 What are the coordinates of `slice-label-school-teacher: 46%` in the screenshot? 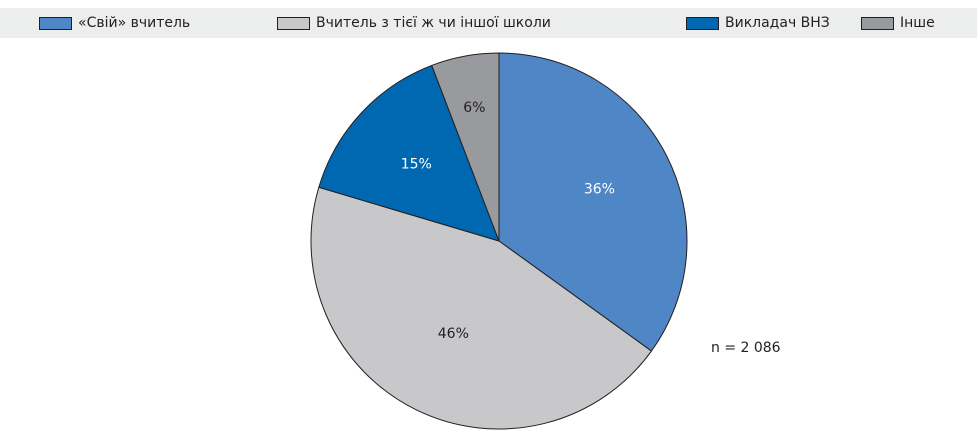 It's located at (453, 334).